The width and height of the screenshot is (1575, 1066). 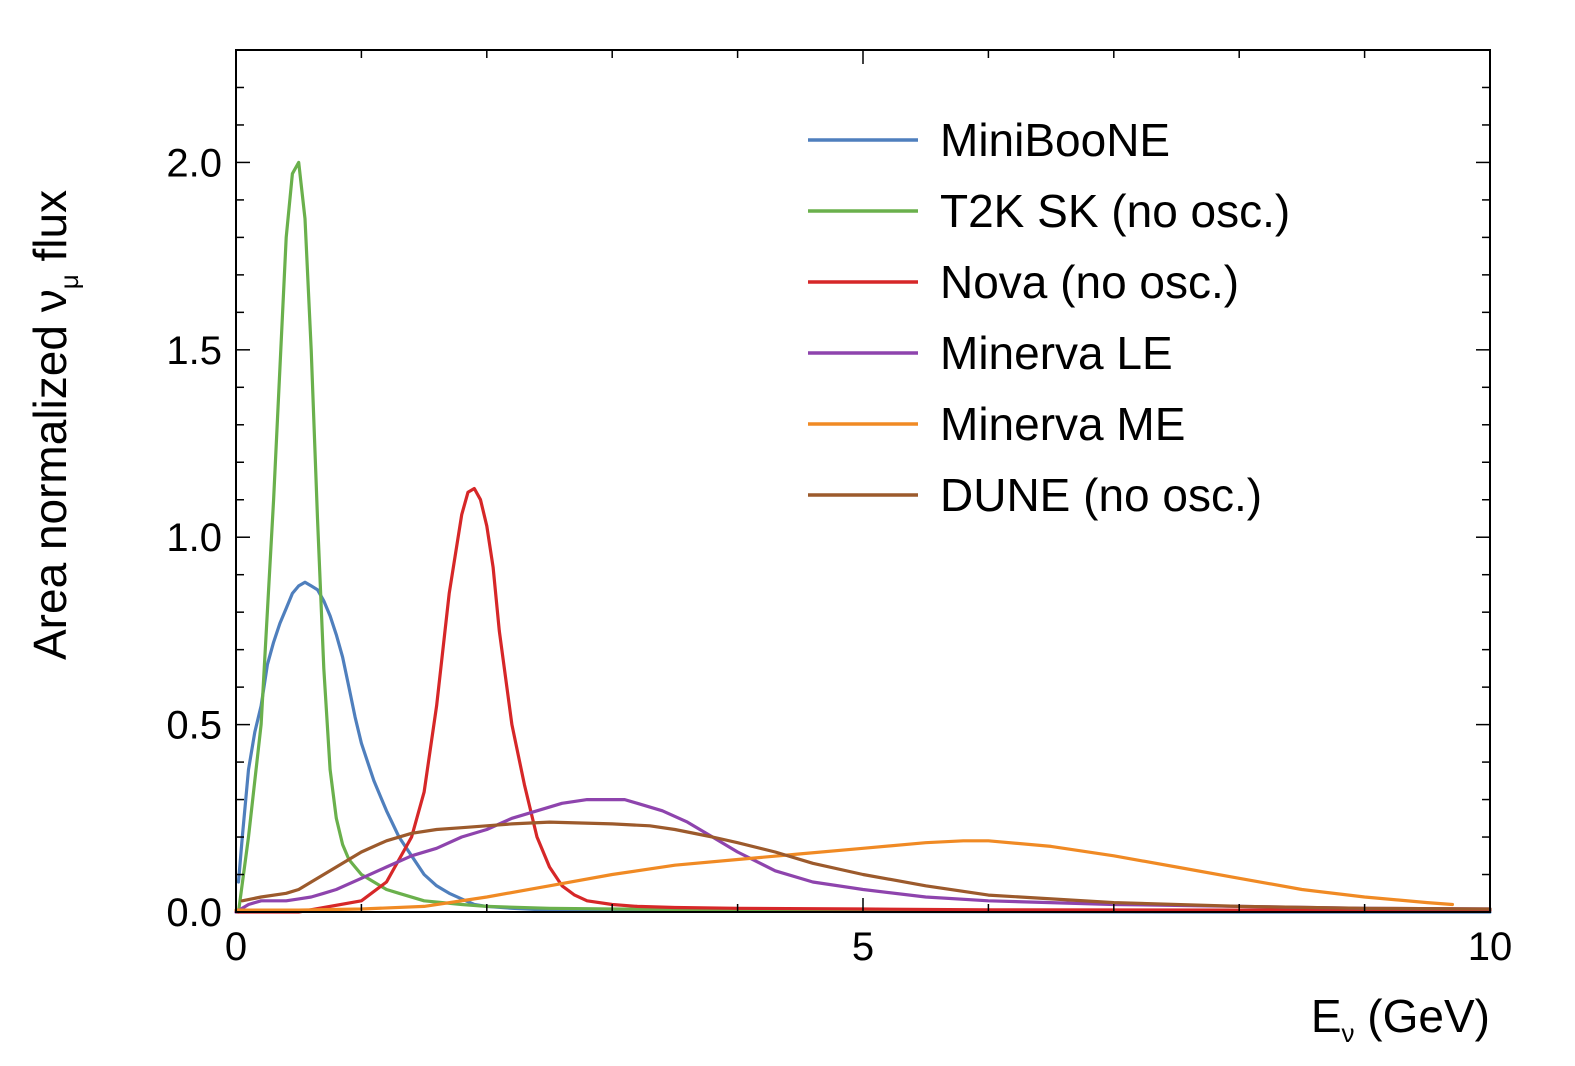 I want to click on y-tick-label: 2.0, so click(x=194, y=163).